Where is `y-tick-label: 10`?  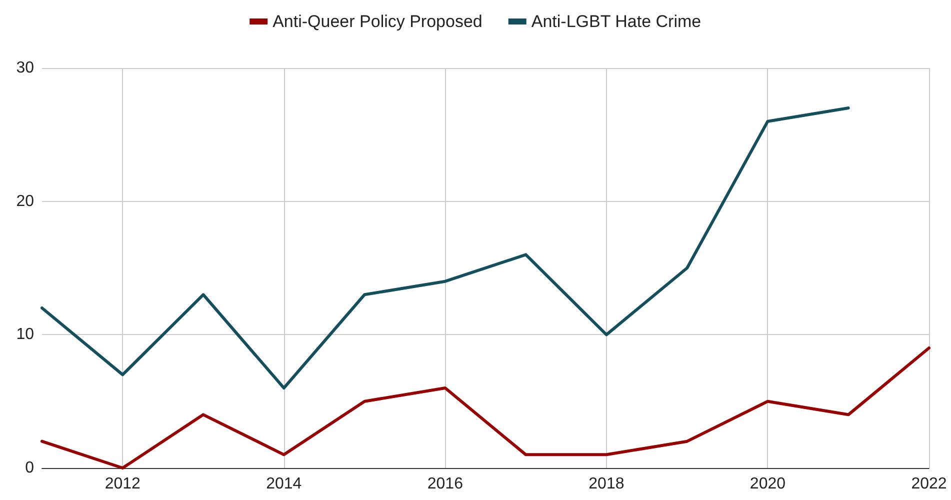 y-tick-label: 10 is located at coordinates (25, 335).